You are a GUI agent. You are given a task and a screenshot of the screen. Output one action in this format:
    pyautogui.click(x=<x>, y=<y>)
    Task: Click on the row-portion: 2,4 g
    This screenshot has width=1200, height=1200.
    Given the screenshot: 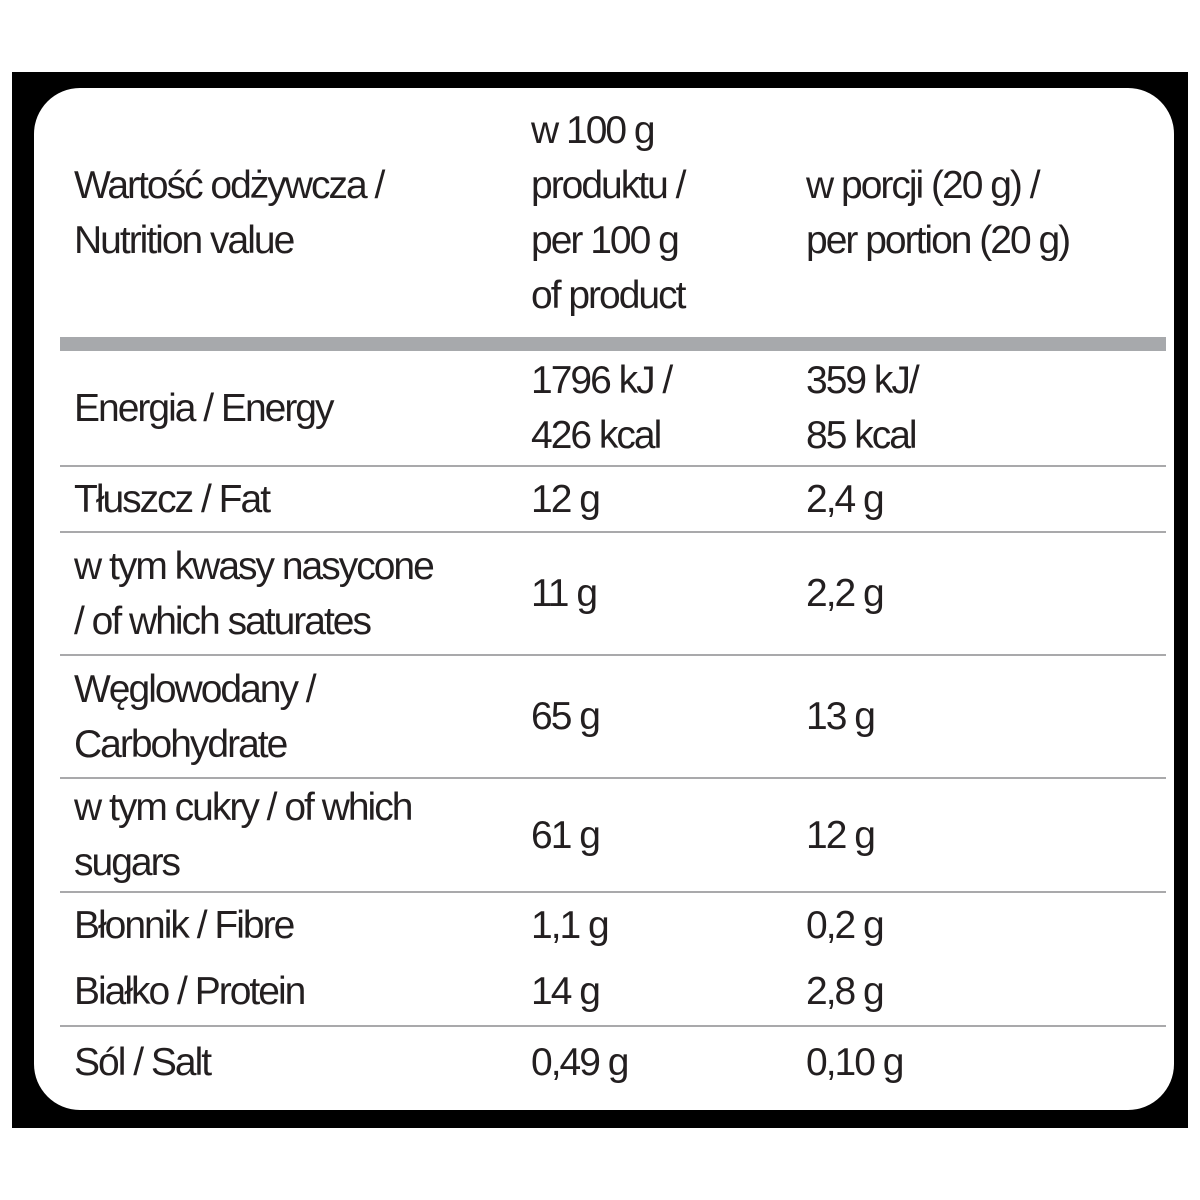 What is the action you would take?
    pyautogui.click(x=986, y=499)
    